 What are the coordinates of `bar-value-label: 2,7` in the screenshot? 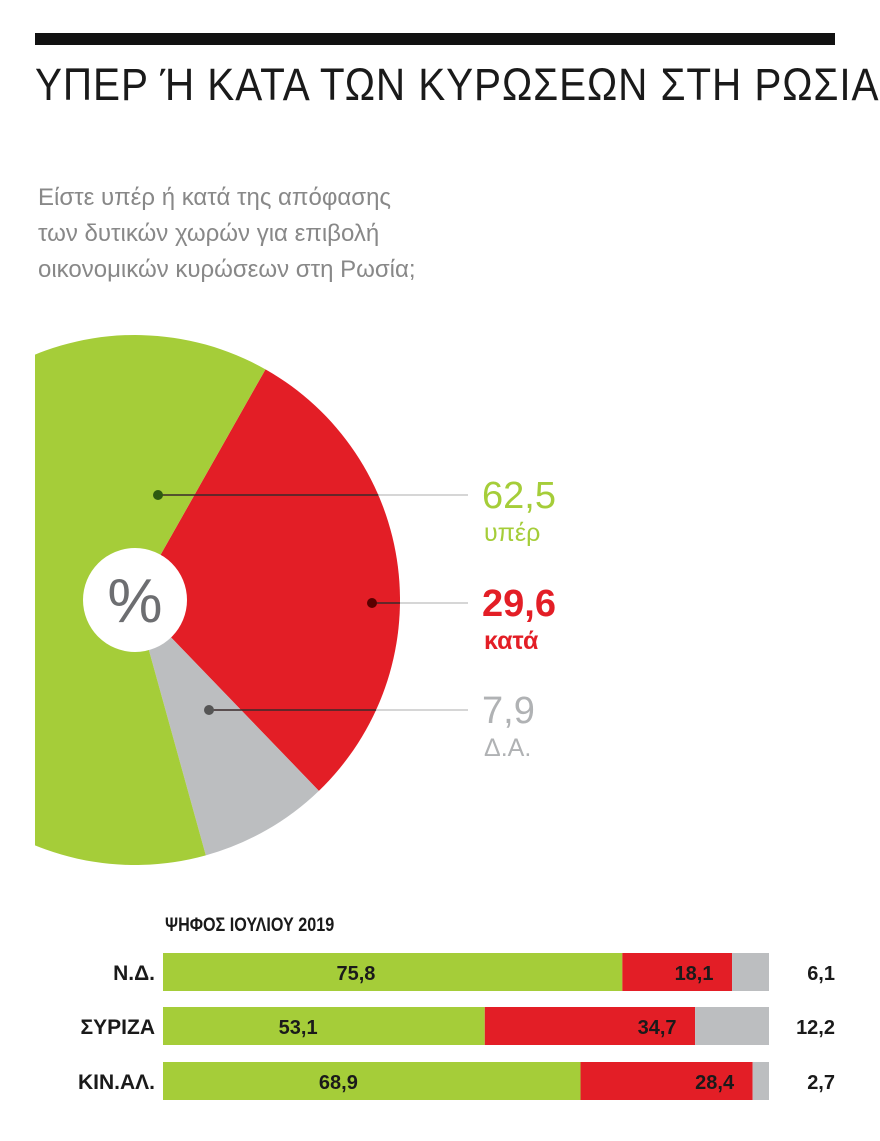 It's located at (821, 1083).